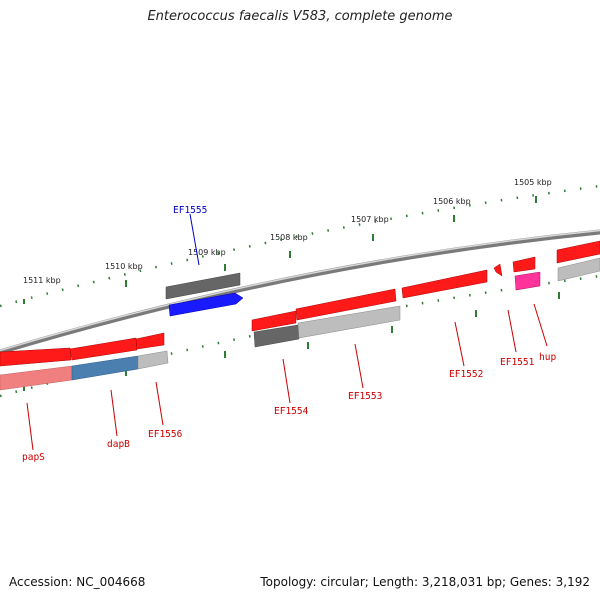 The width and height of the screenshot is (600, 600). What do you see at coordinates (517, 362) in the screenshot?
I see `label-EF1551: EF1551` at bounding box center [517, 362].